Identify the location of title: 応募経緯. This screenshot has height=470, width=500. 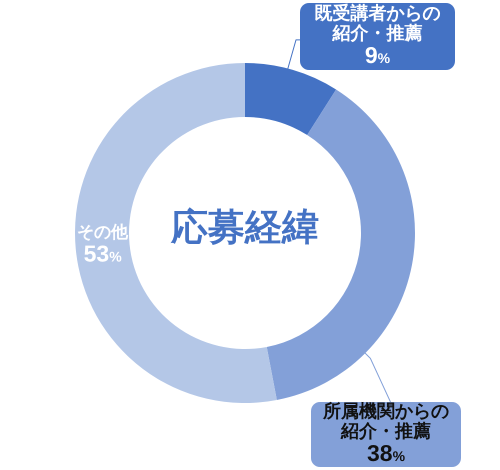
(245, 227).